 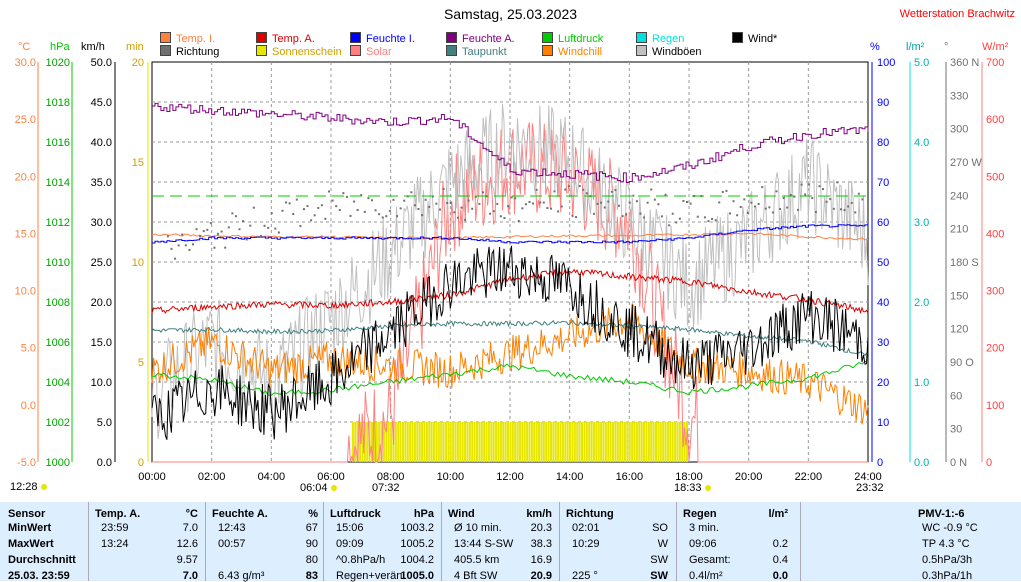 What do you see at coordinates (390, 39) in the screenshot?
I see `legend-label: Feuchte I.` at bounding box center [390, 39].